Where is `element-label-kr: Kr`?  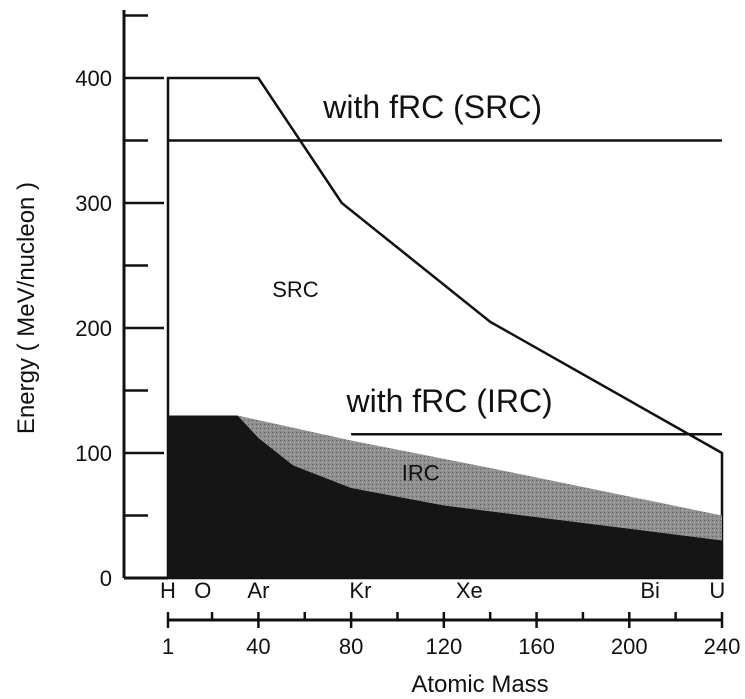 element-label-kr: Kr is located at coordinates (360, 590).